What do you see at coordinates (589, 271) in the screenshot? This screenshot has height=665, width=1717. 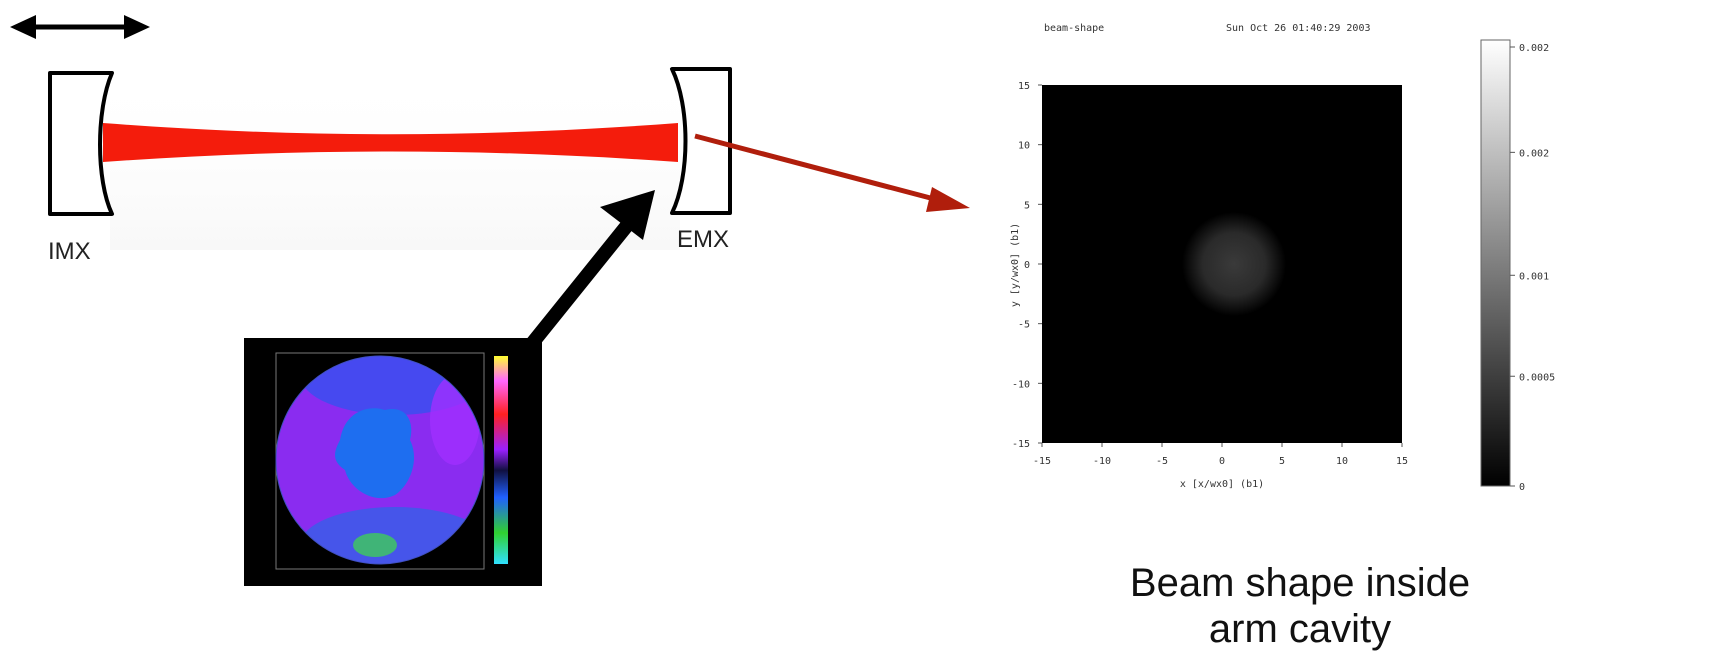 I see `black-pointer-arrow-icon` at bounding box center [589, 271].